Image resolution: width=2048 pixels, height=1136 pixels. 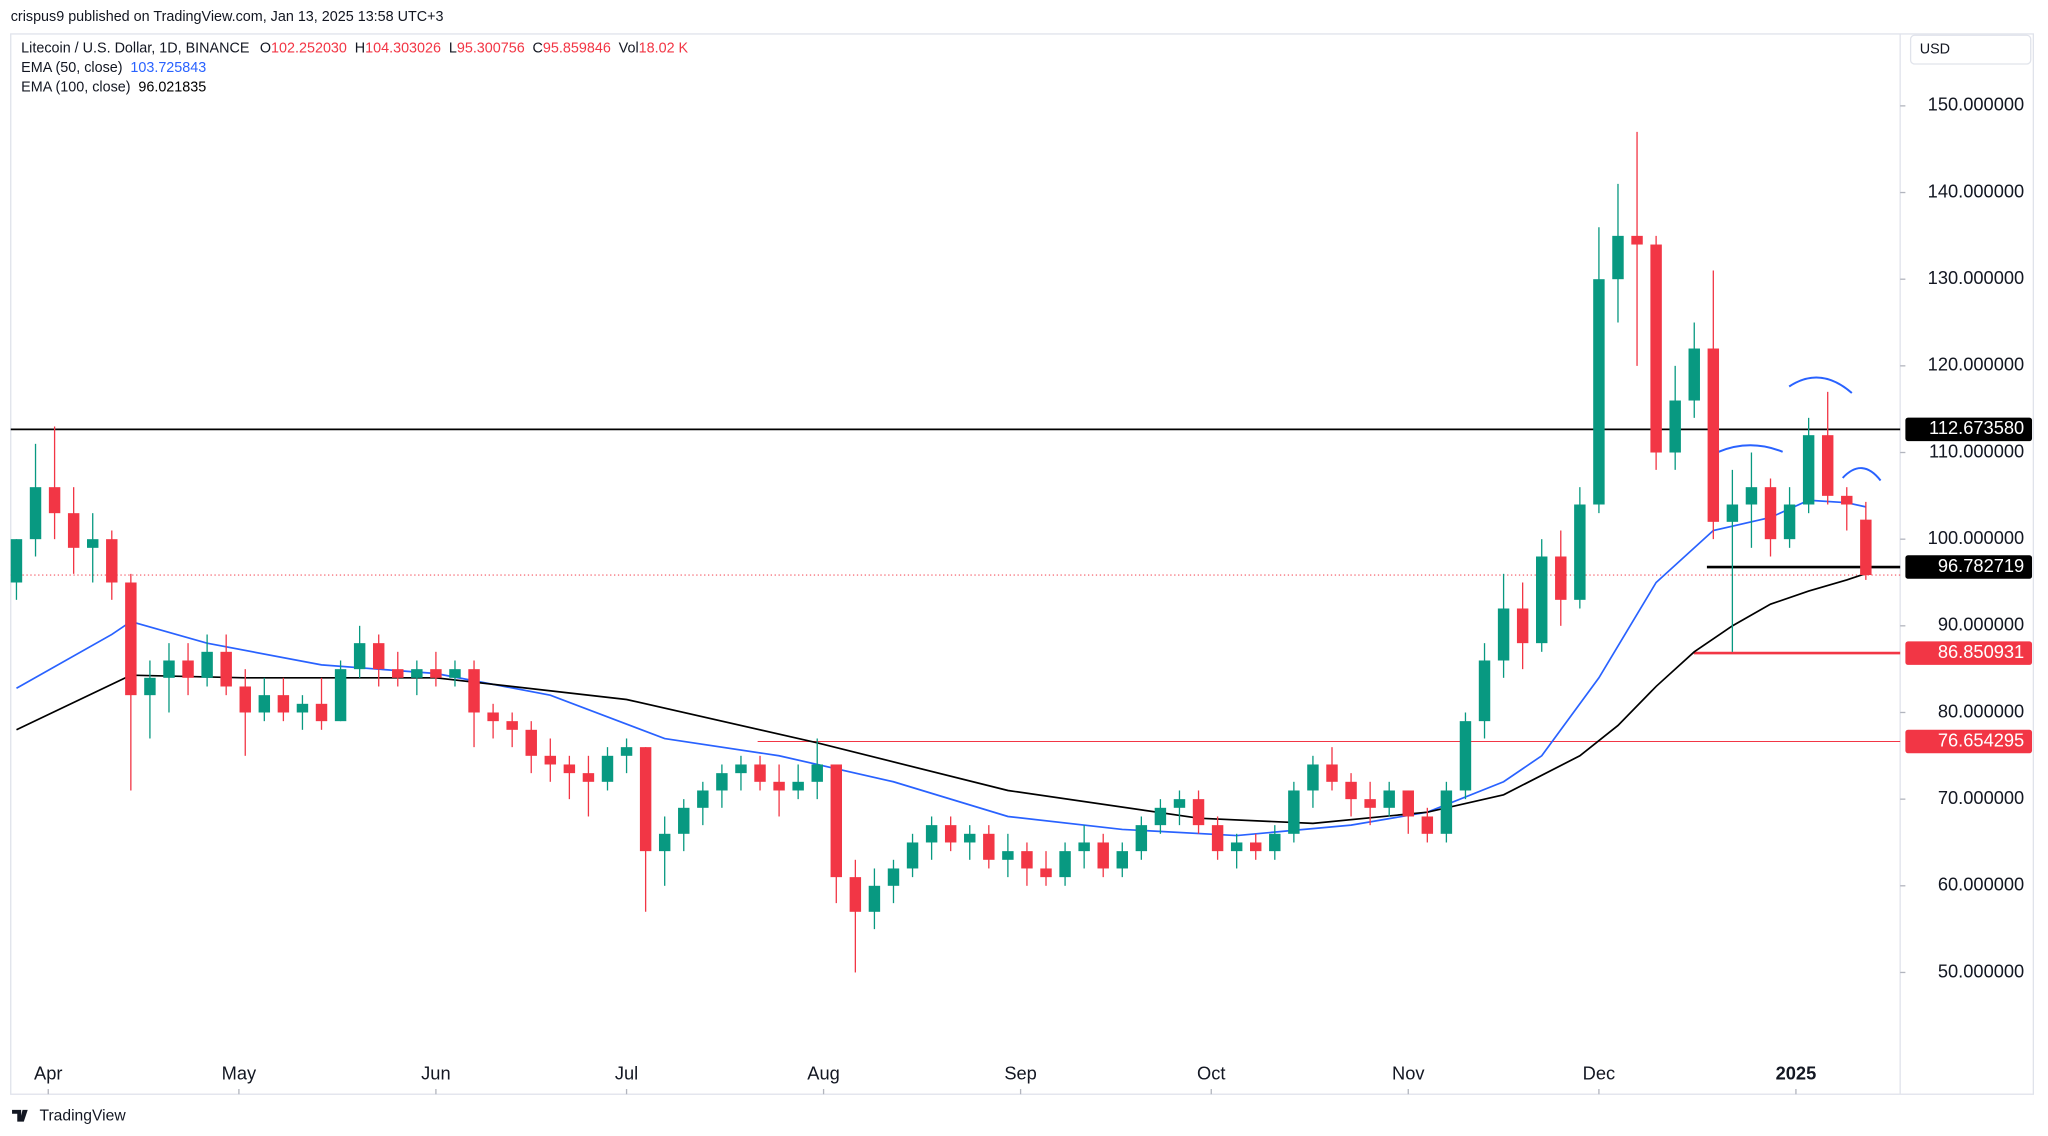 I want to click on level-tag, so click(x=1969, y=653).